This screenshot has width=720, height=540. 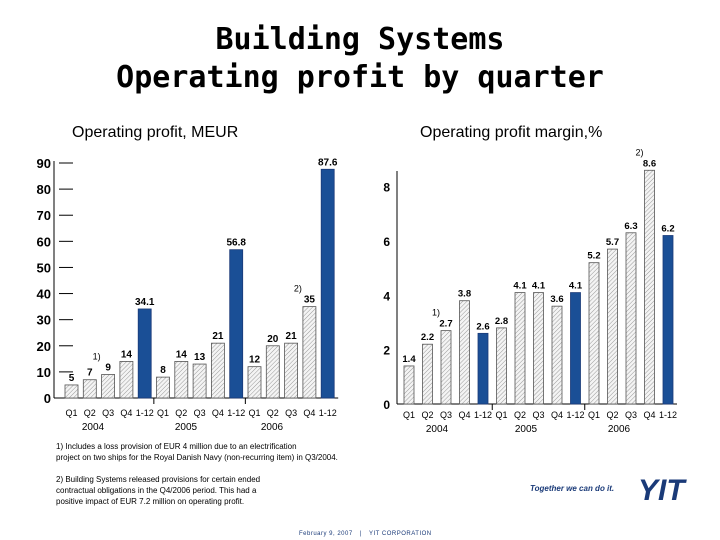 What do you see at coordinates (44, 189) in the screenshot?
I see `y-tick-label: 80` at bounding box center [44, 189].